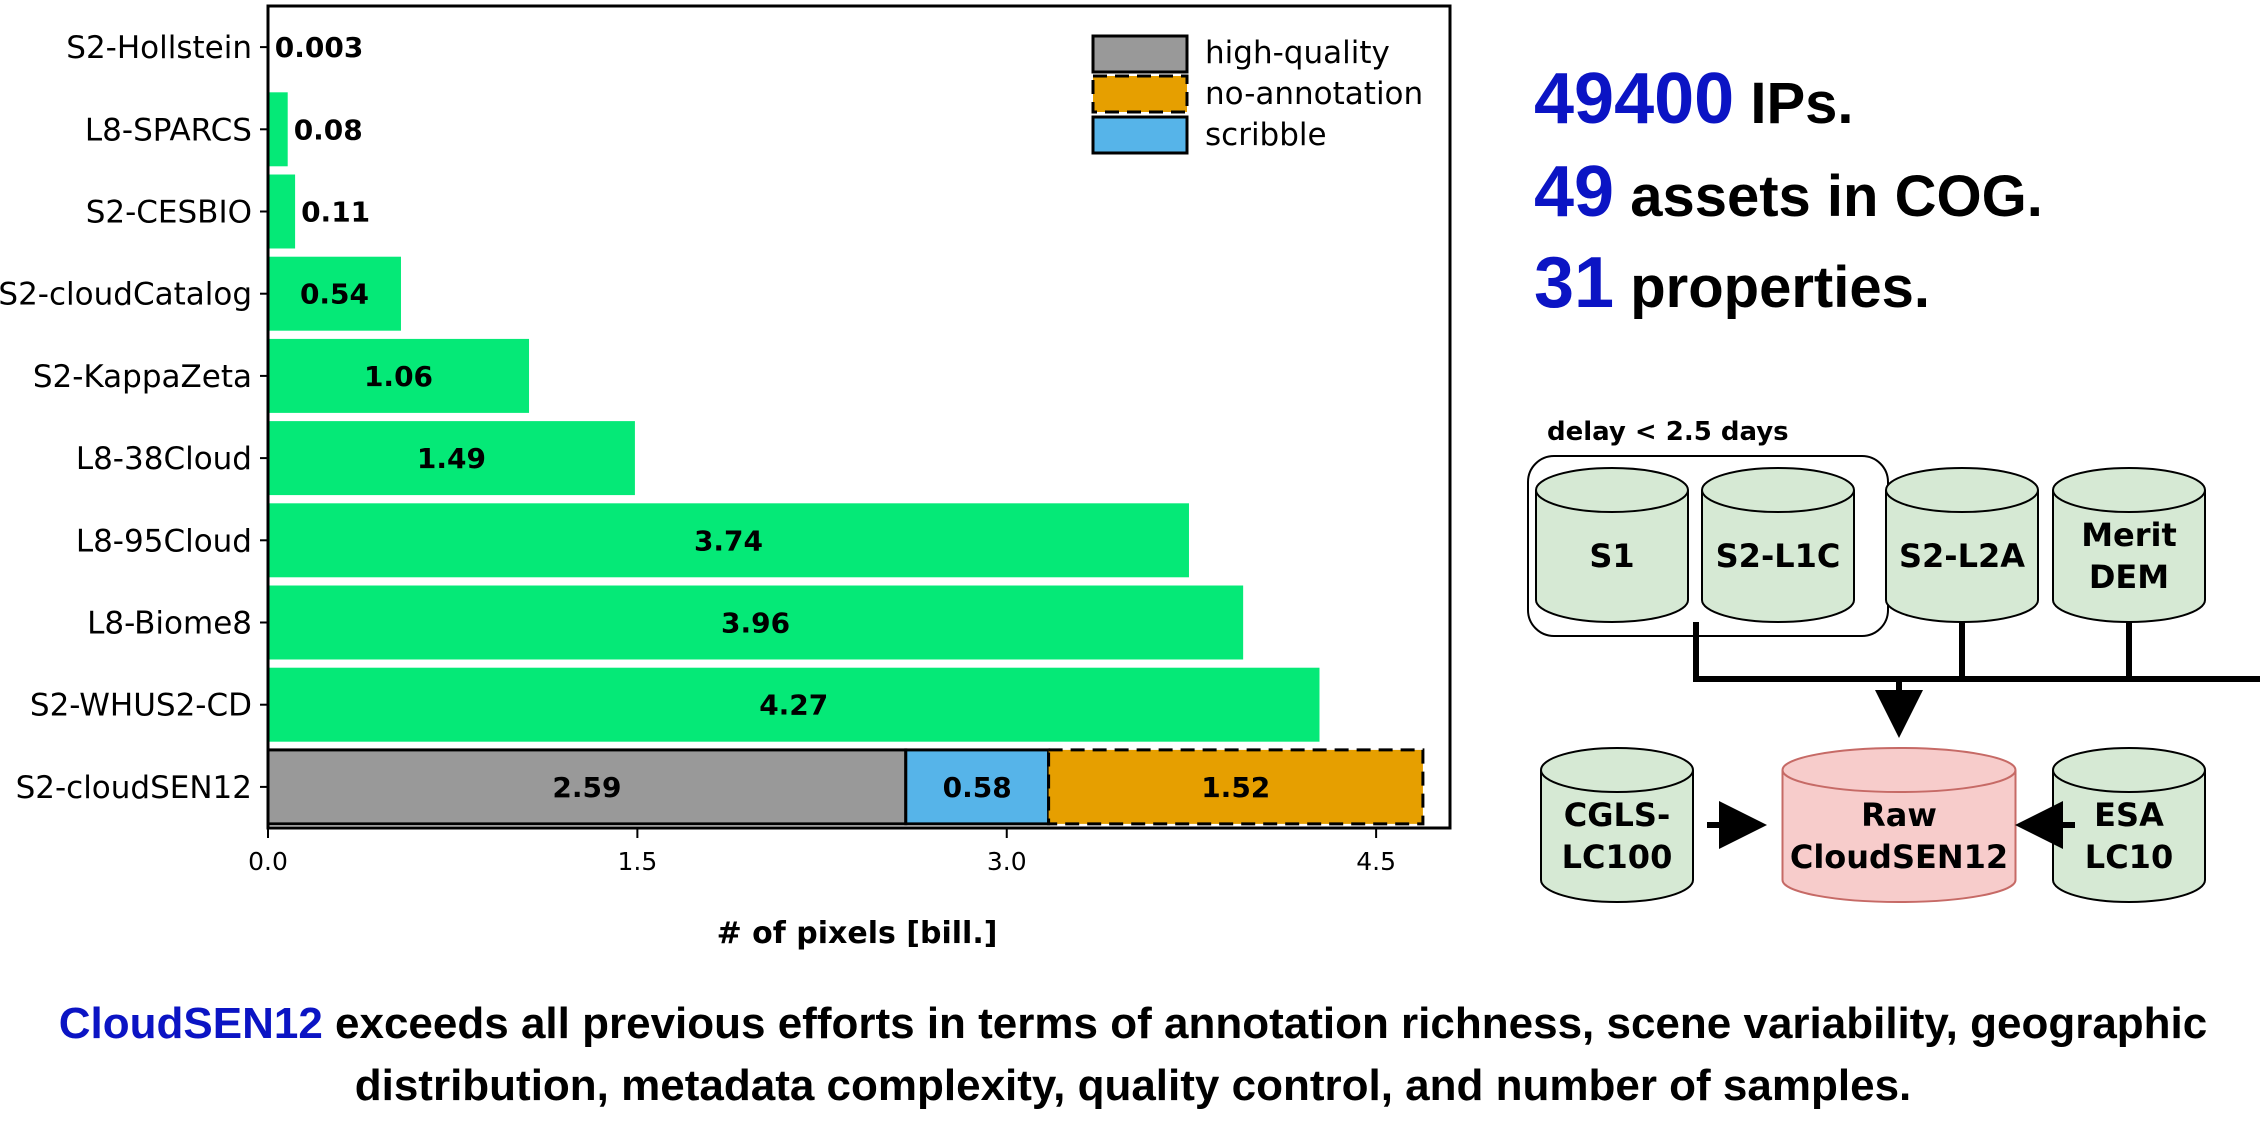 This screenshot has width=2267, height=1134. What do you see at coordinates (159, 48) in the screenshot?
I see `category-label-s2-hollstein: S2-Hollstein` at bounding box center [159, 48].